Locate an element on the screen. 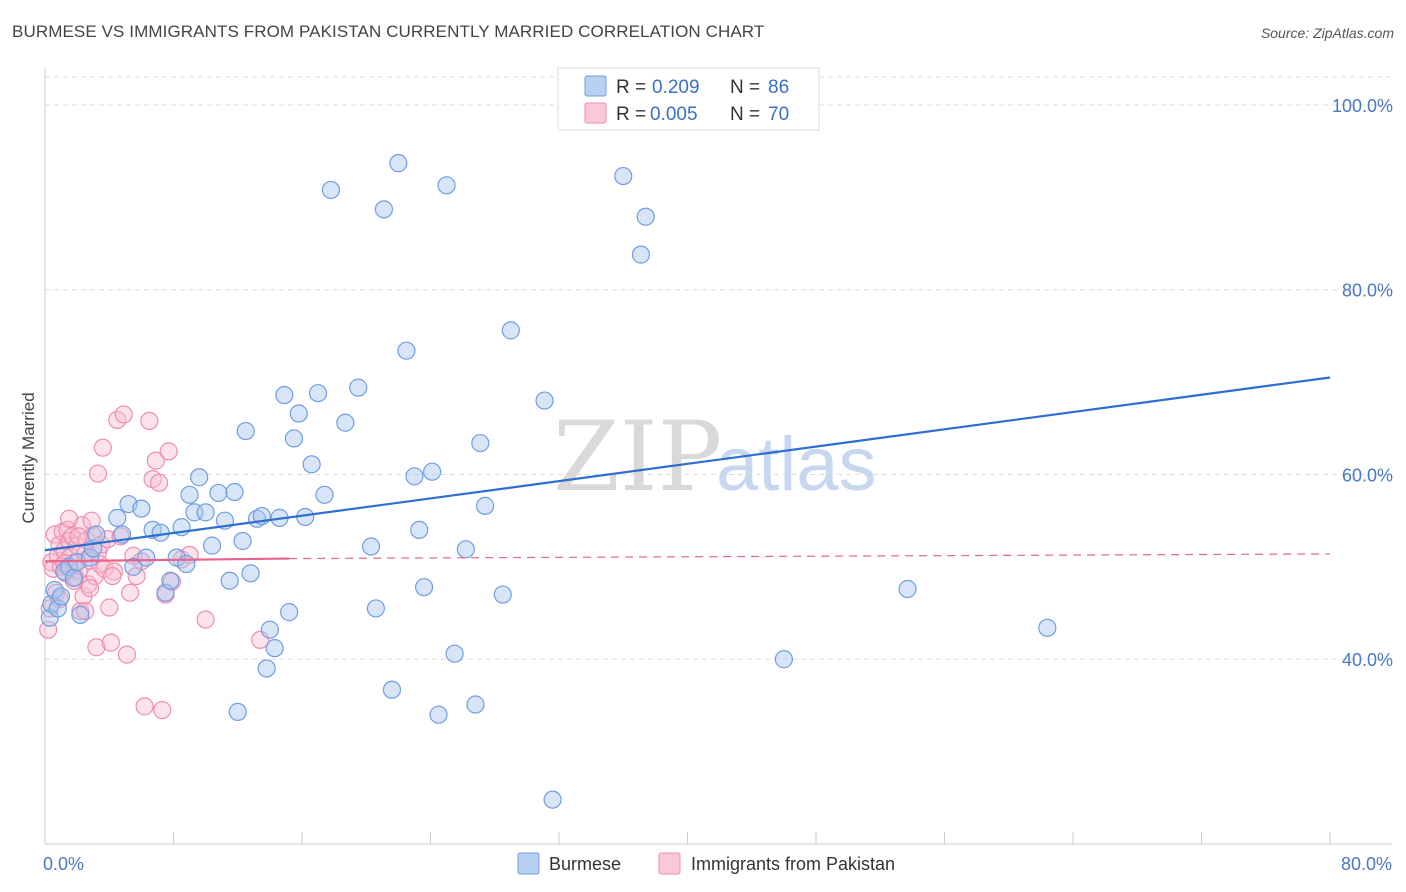  bottom-legend-label-pakistan: Immigrants from Pakistan is located at coordinates (793, 864).